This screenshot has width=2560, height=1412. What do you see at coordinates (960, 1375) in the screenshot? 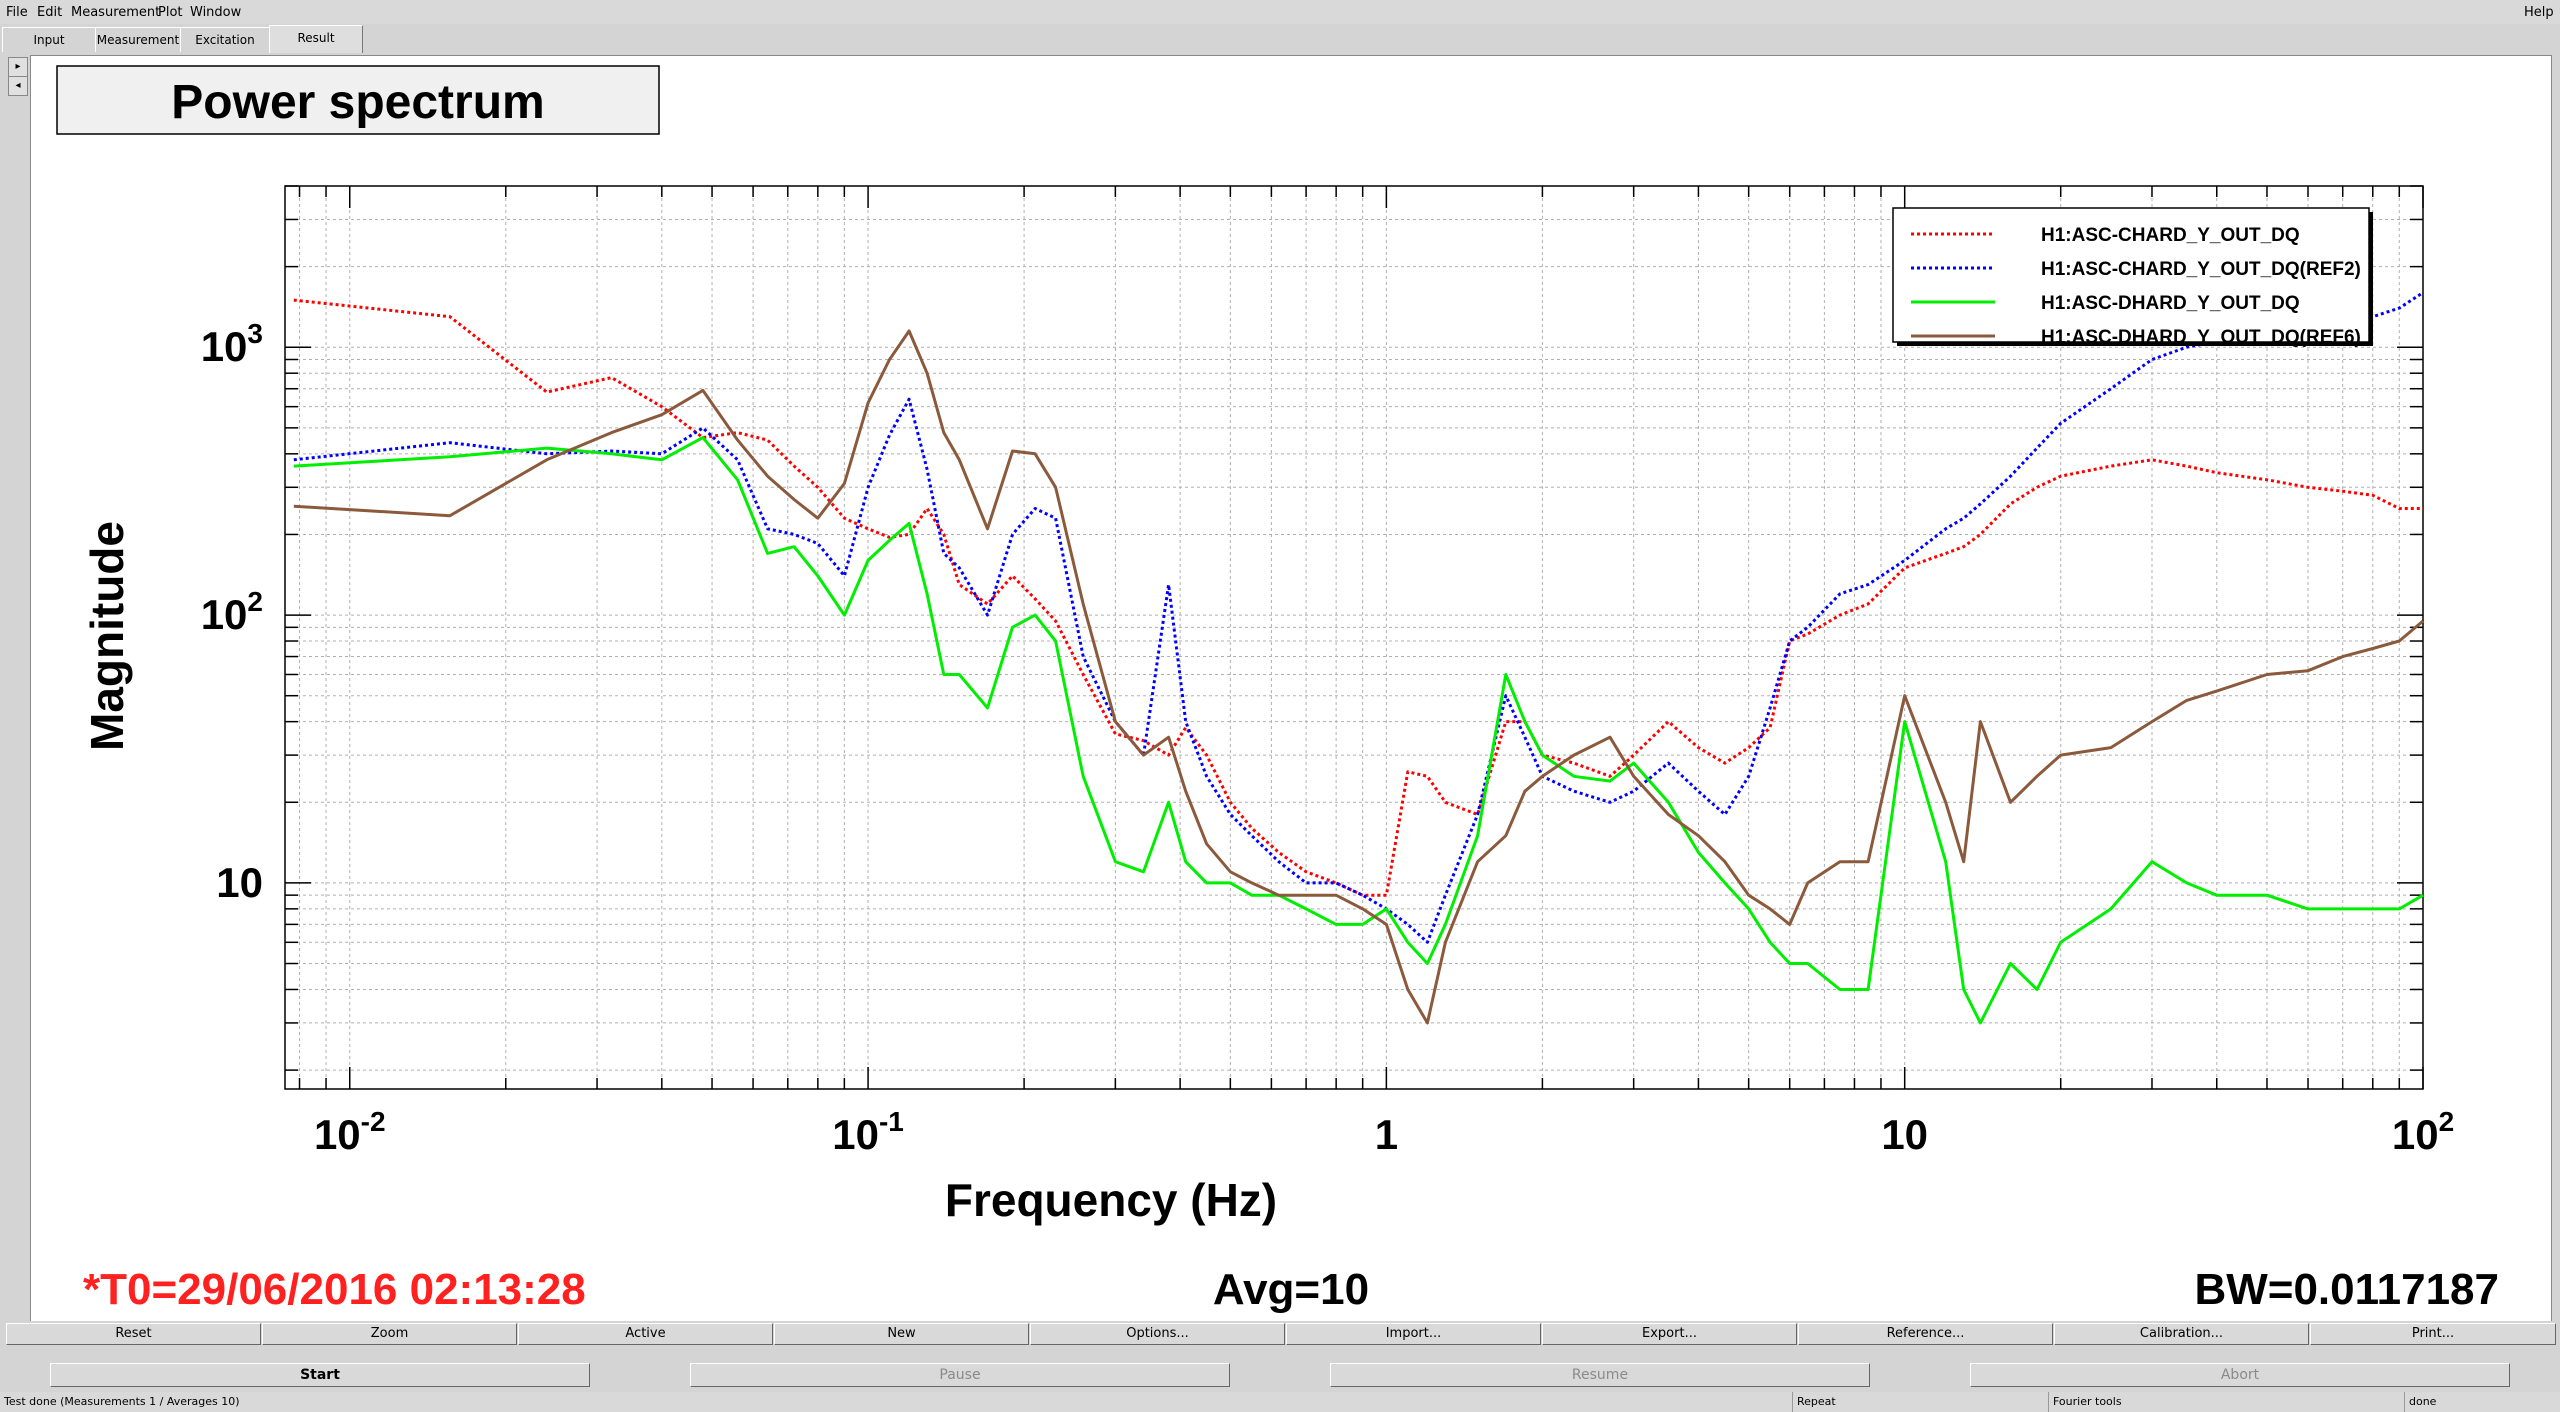
I see `pause-button: Pause` at bounding box center [960, 1375].